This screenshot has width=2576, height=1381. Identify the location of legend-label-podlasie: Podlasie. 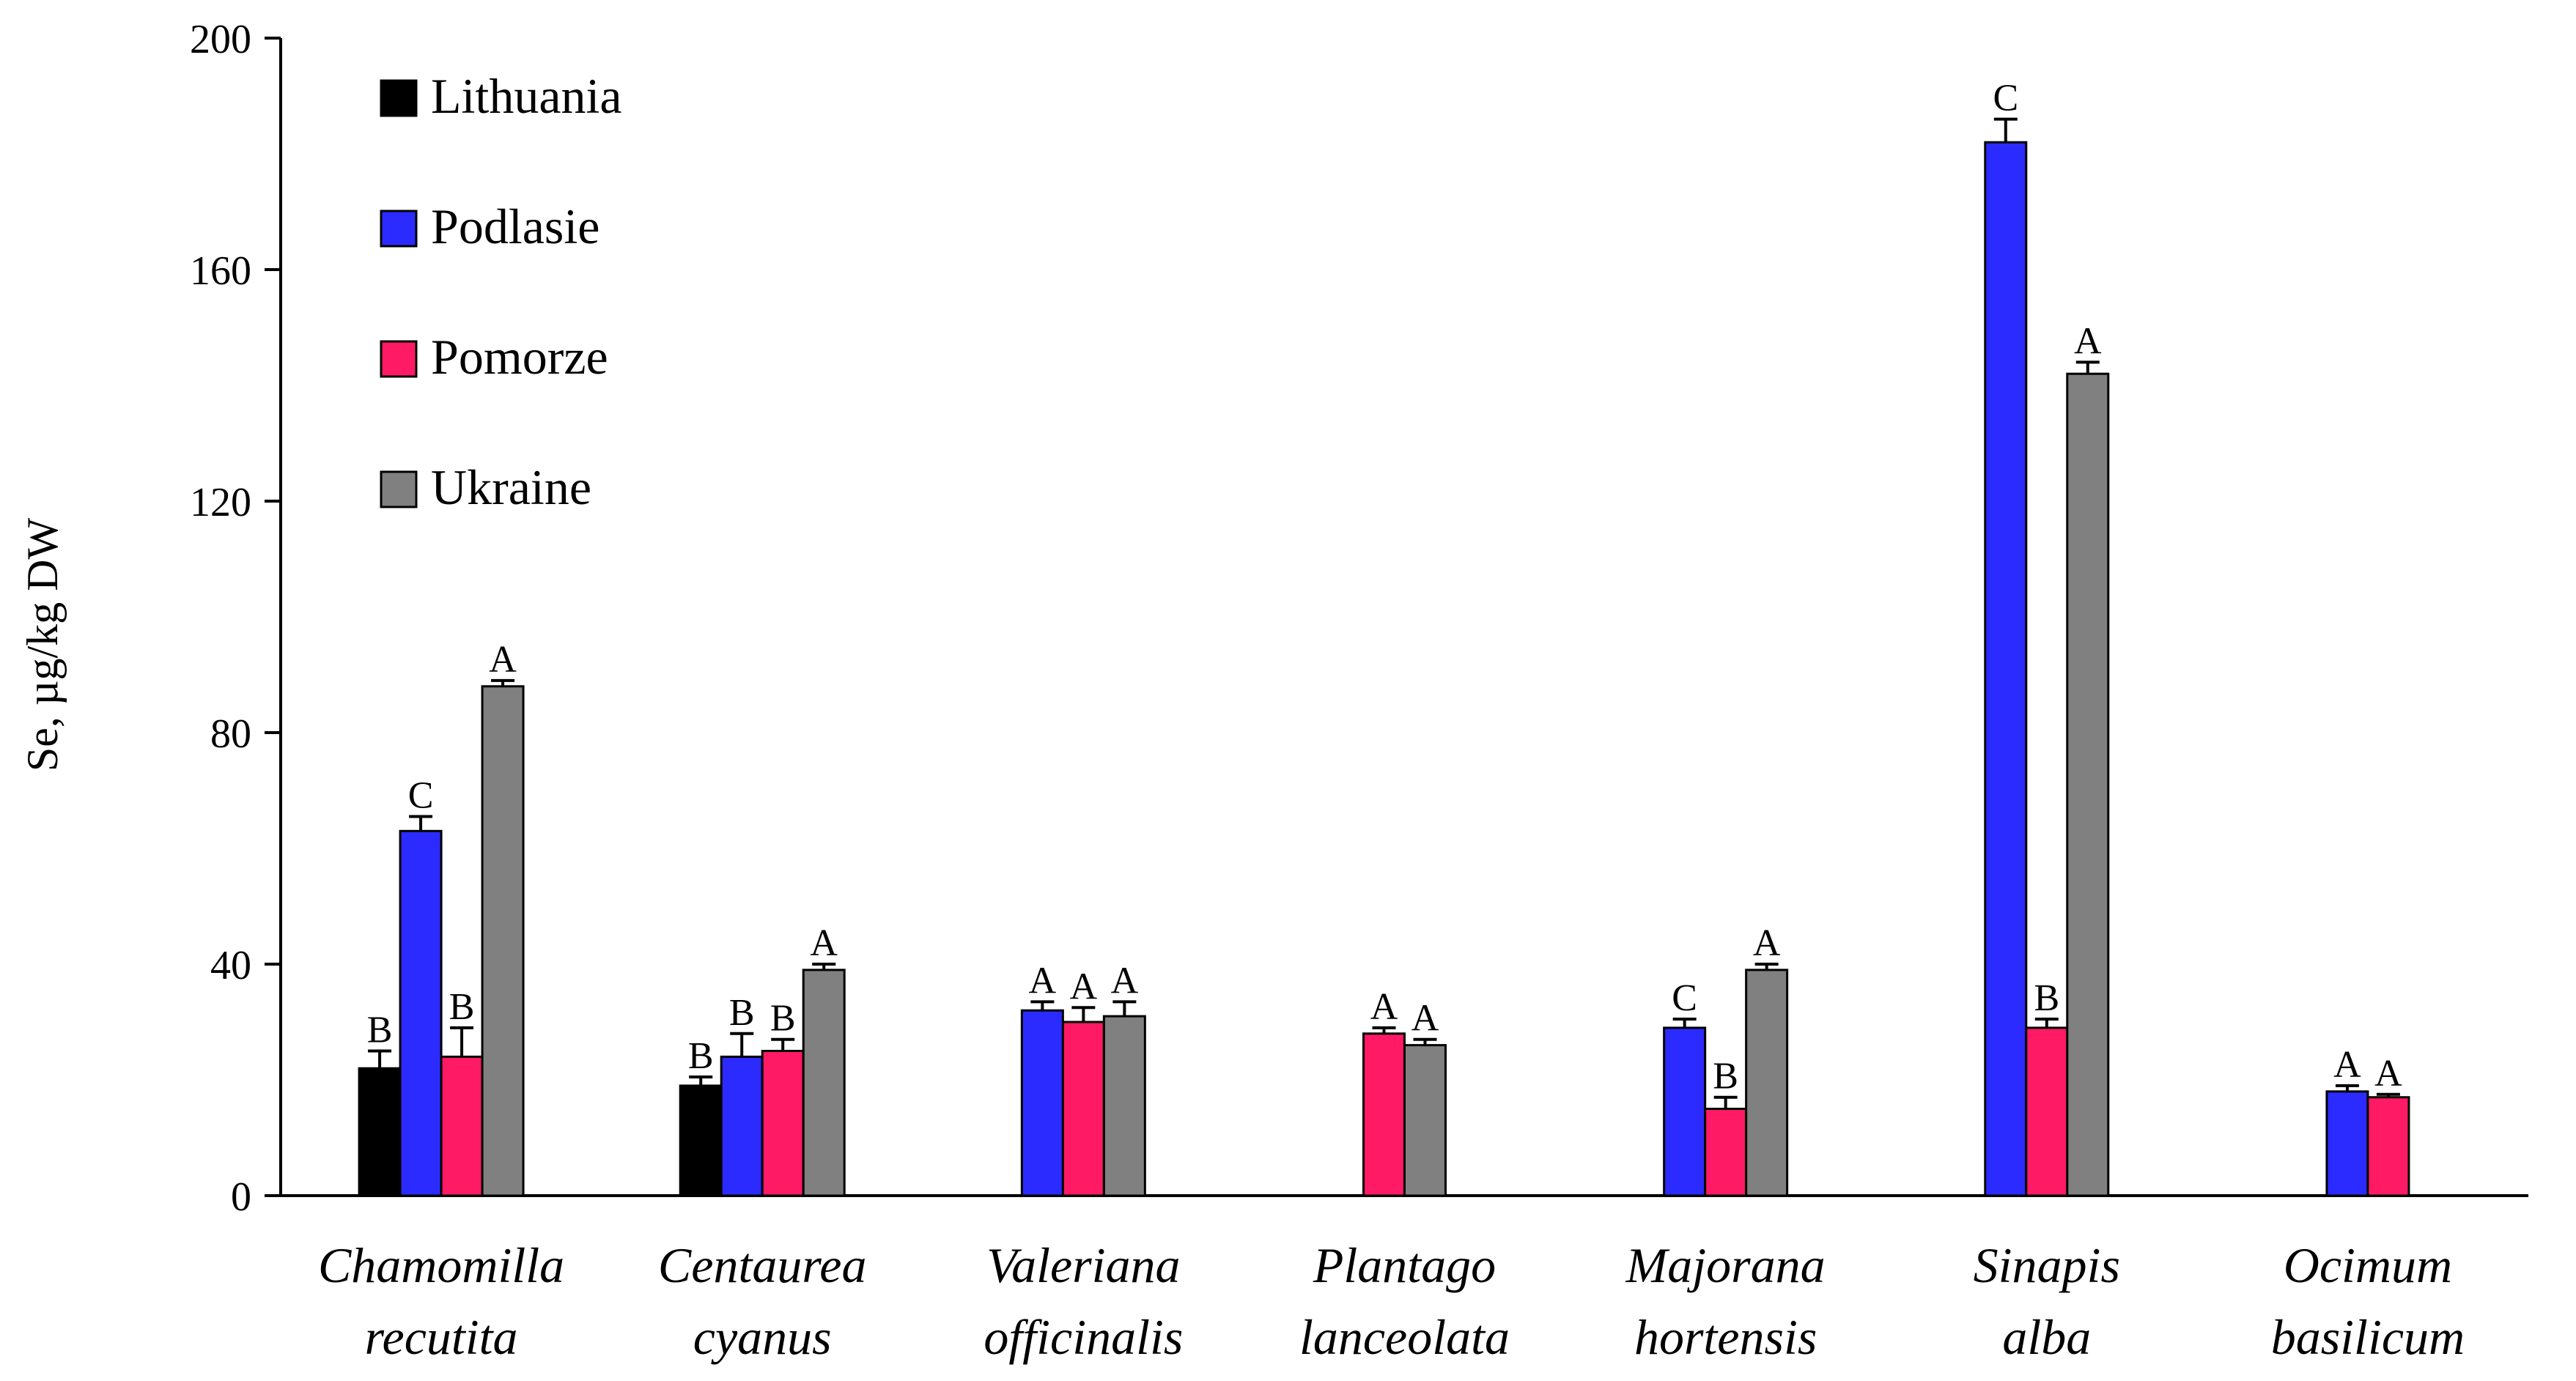
(515, 226).